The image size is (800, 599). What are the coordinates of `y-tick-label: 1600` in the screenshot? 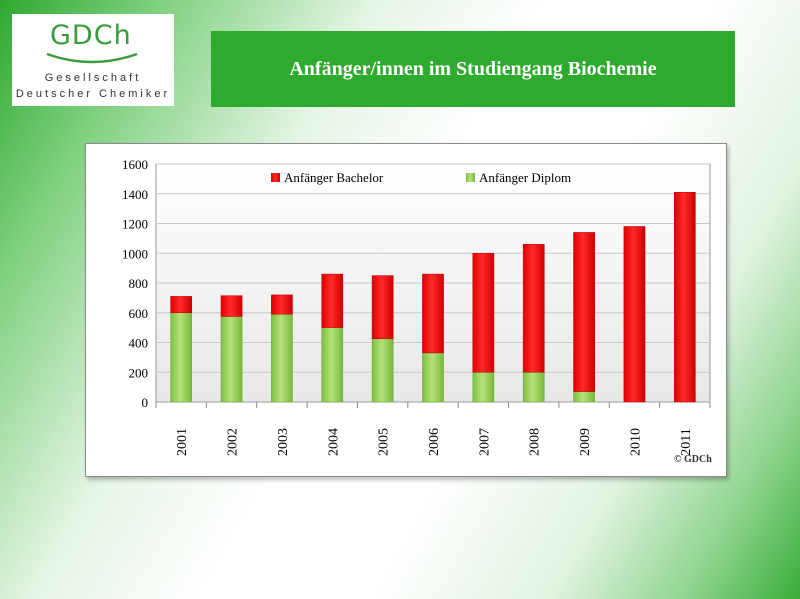 It's located at (135, 164).